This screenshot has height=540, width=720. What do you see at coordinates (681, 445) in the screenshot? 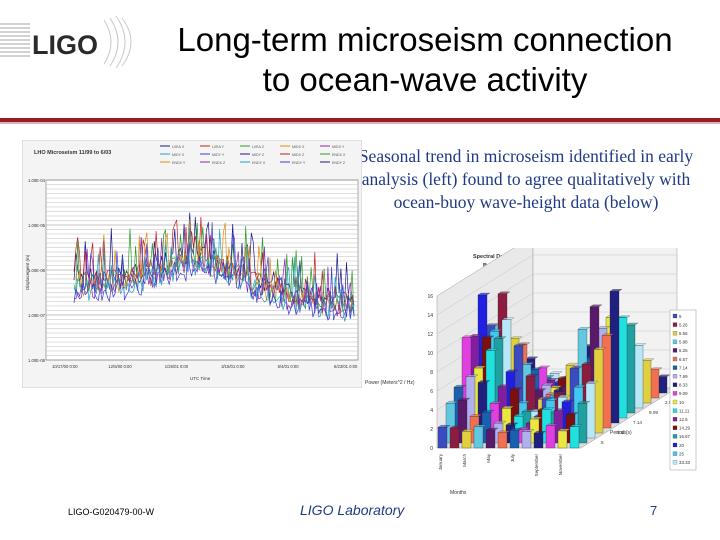
I see `legend-label: 20` at bounding box center [681, 445].